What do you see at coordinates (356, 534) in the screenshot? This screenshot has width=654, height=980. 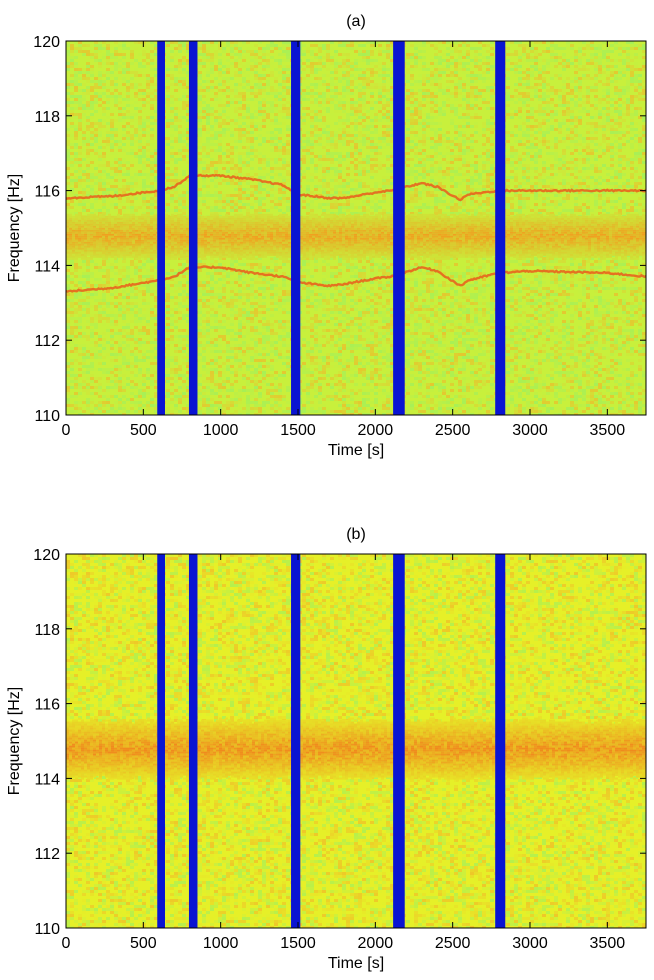 I see `panel-title: (b)` at bounding box center [356, 534].